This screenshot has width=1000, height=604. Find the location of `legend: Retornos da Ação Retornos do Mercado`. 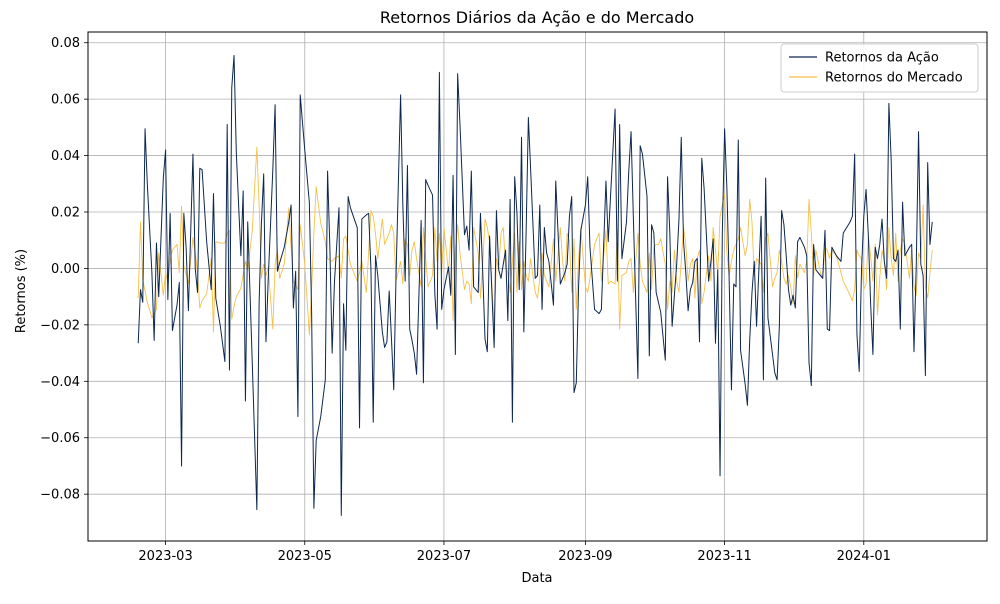

legend: Retornos da Ação Retornos do Mercado is located at coordinates (879, 68).